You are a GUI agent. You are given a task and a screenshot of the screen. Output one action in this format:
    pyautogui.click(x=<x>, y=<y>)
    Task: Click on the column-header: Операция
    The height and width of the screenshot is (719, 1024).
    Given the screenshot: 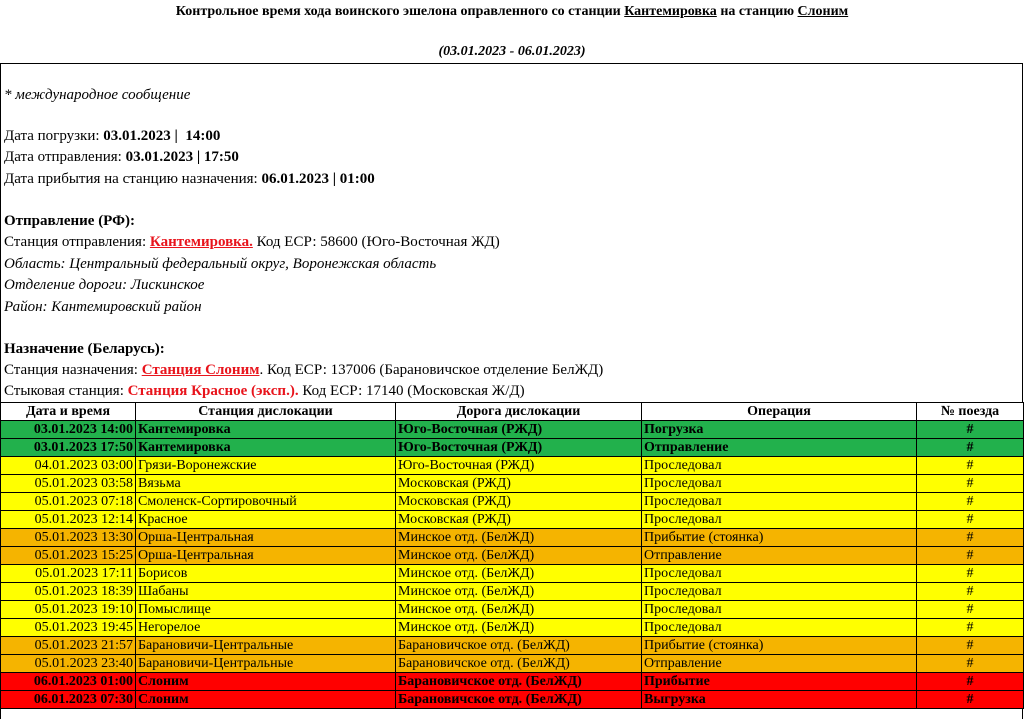 What is the action you would take?
    pyautogui.click(x=779, y=411)
    